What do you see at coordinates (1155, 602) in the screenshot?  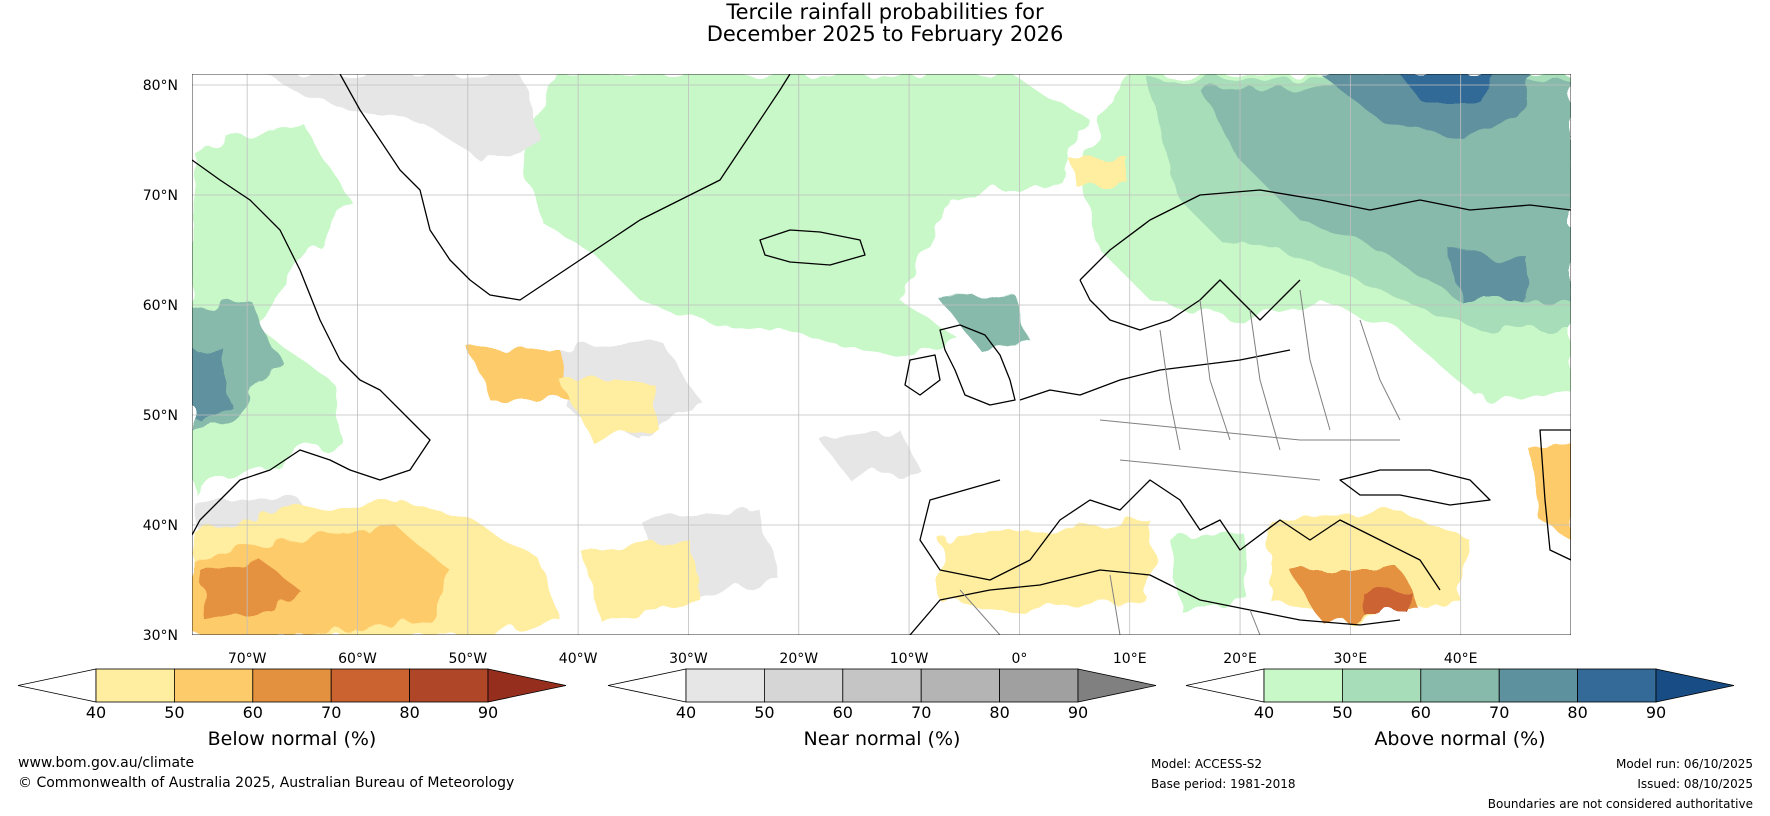 I see `north-africa-coast` at bounding box center [1155, 602].